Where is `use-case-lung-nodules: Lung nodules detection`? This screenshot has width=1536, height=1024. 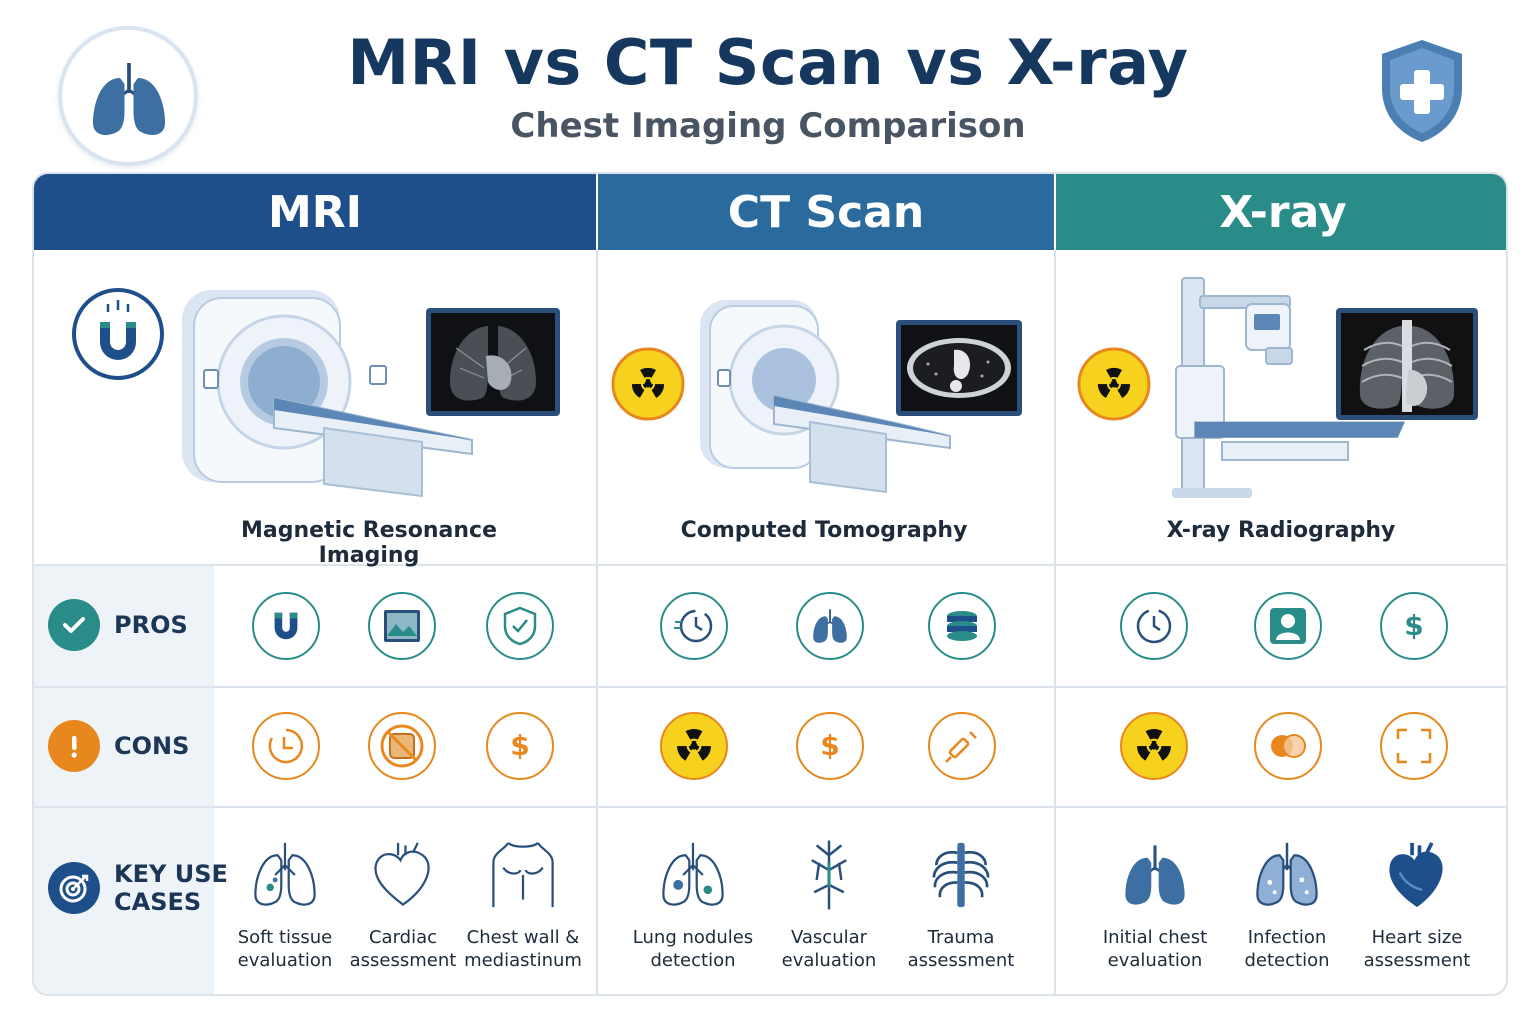 use-case-lung-nodules: Lung nodules detection is located at coordinates (693, 905).